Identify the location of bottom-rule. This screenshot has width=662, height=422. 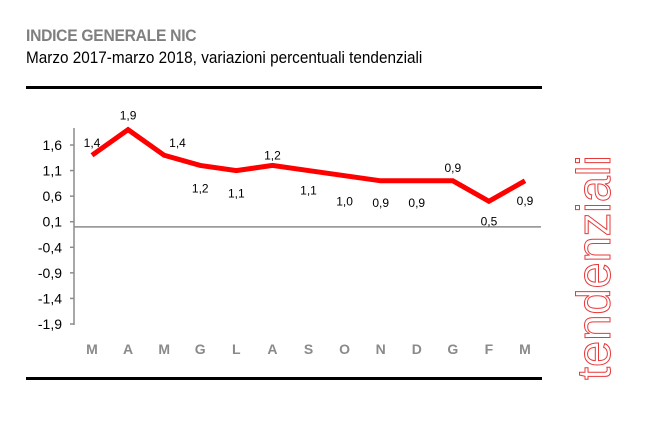
(284, 378).